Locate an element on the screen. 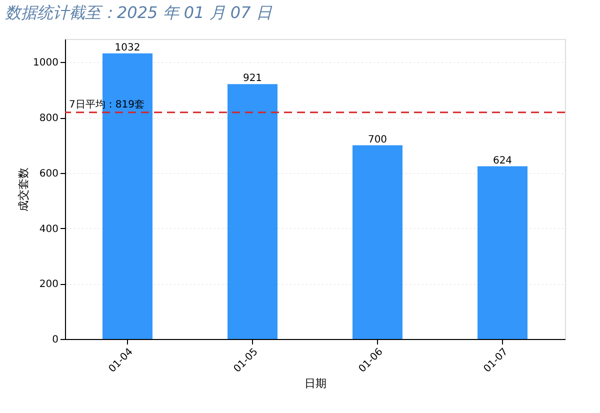 The width and height of the screenshot is (600, 413). data-label: 921 is located at coordinates (252, 78).